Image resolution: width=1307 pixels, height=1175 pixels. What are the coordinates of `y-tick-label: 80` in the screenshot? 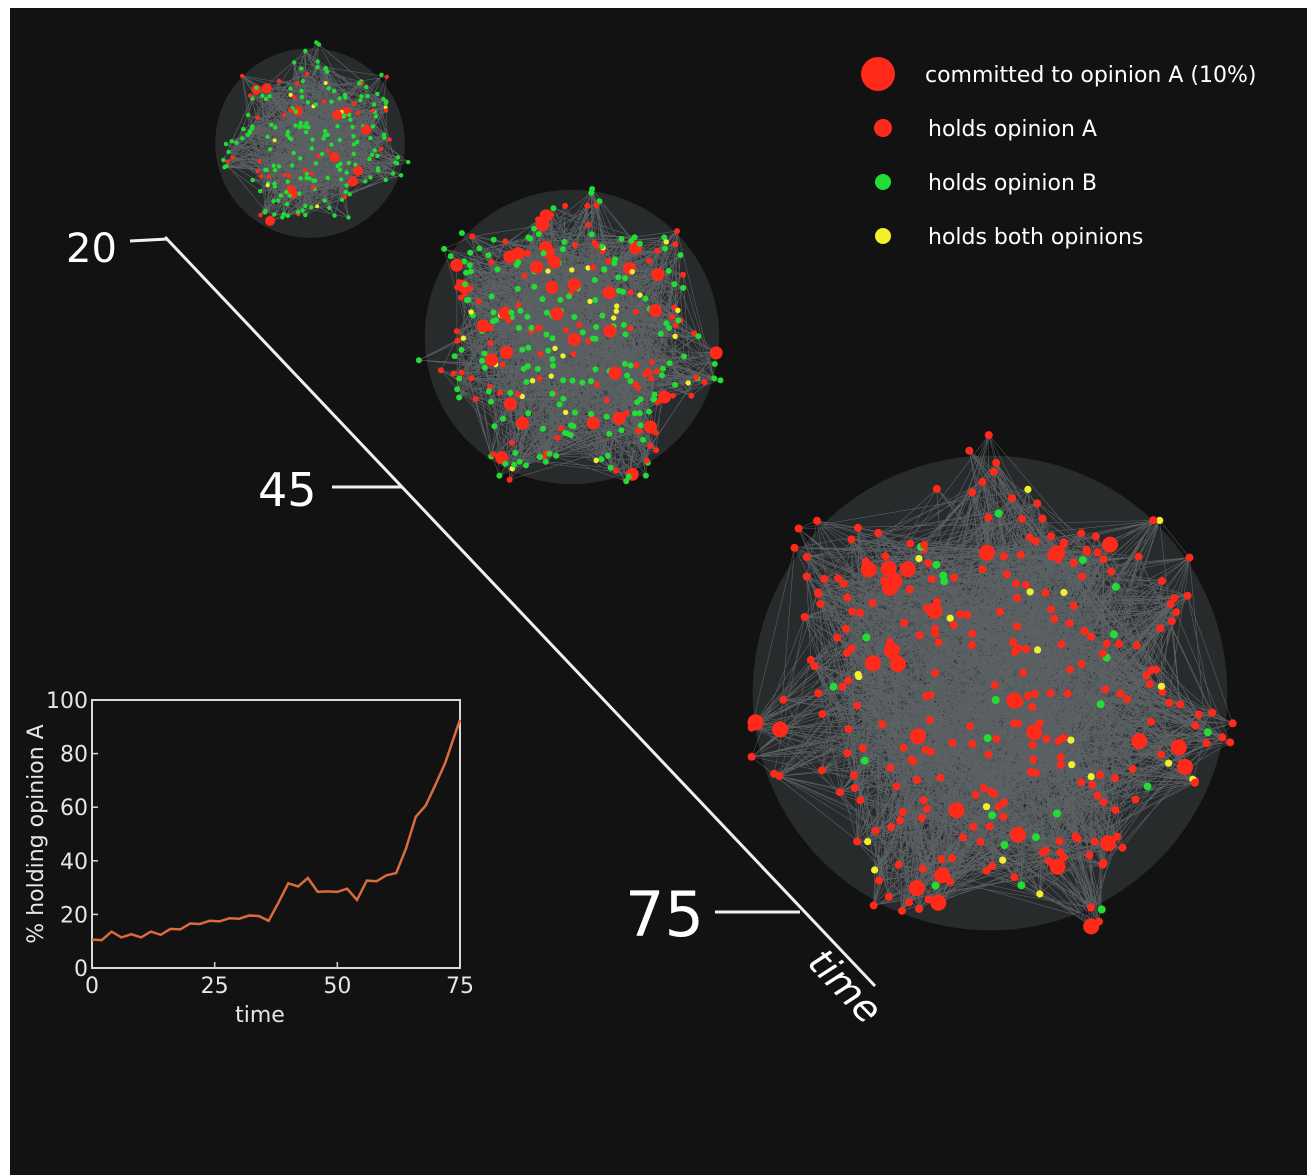 It's located at (74, 755).